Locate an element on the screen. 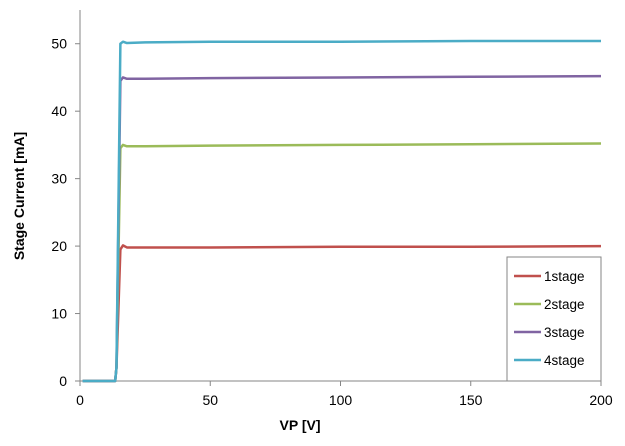 This screenshot has height=446, width=625. legend-label-1stage: 1stage is located at coordinates (564, 276).